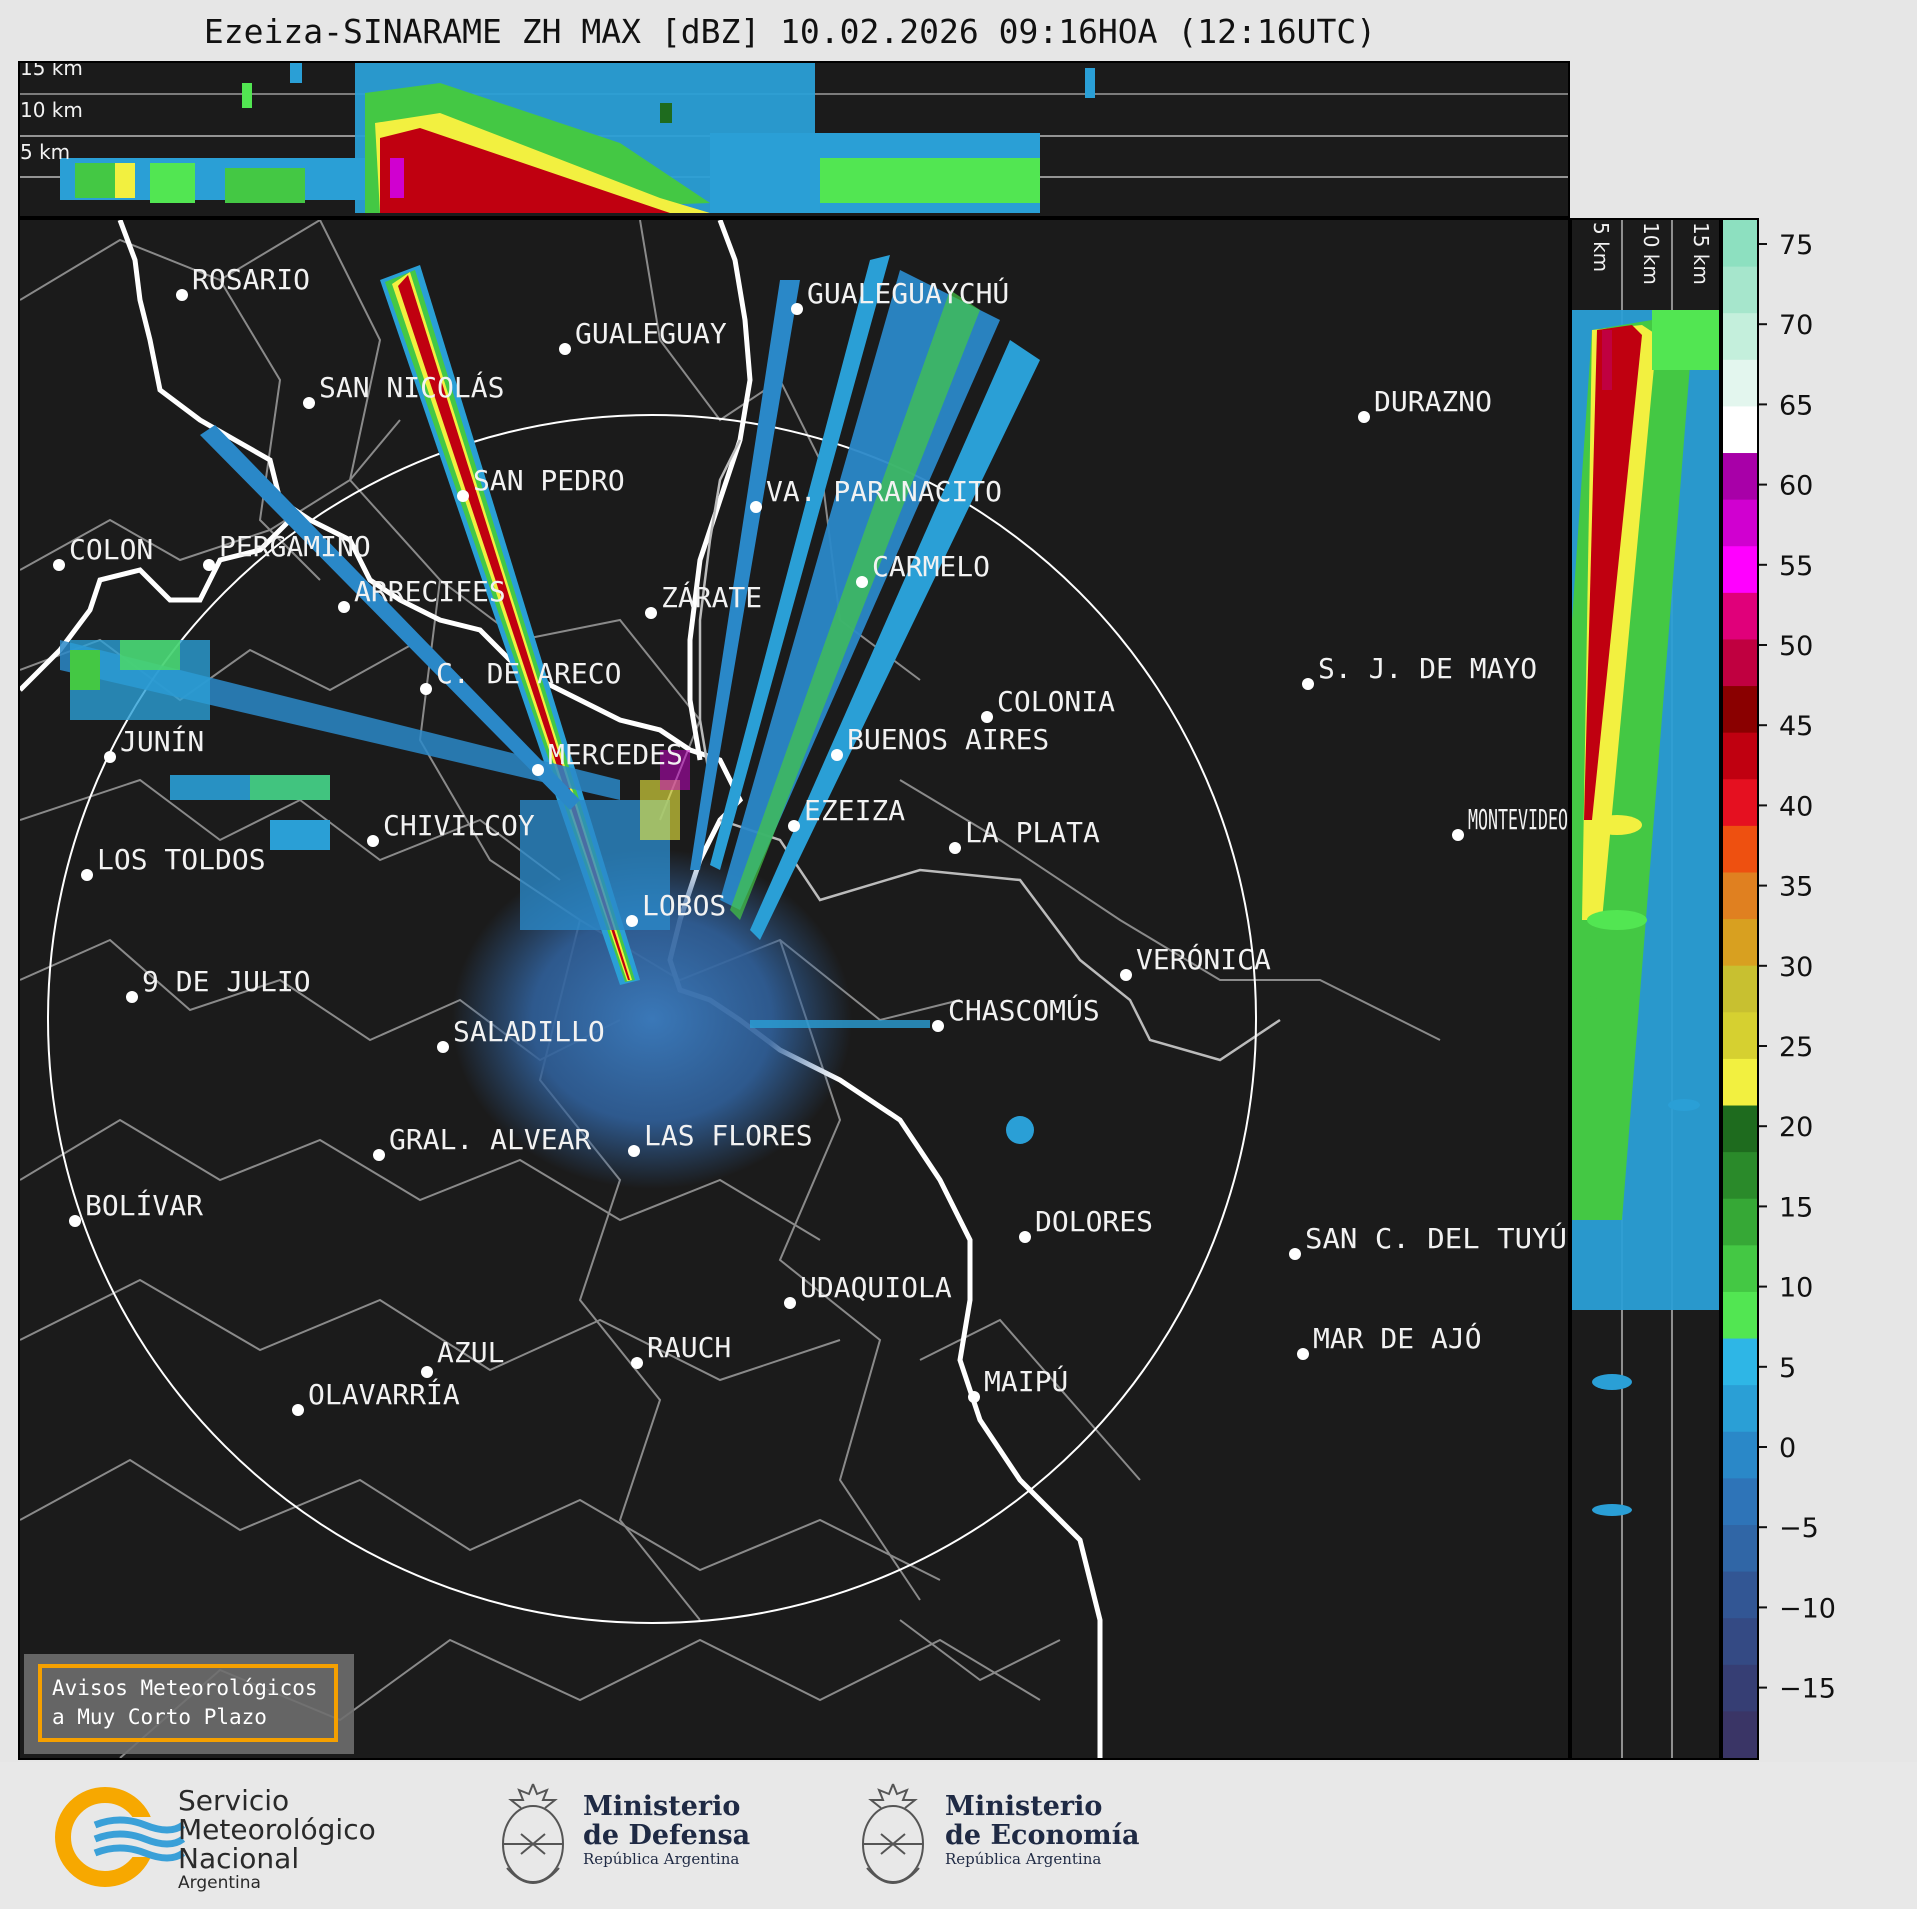  Describe the element at coordinates (295, 546) in the screenshot. I see `city-label: PERGAMINO` at that location.